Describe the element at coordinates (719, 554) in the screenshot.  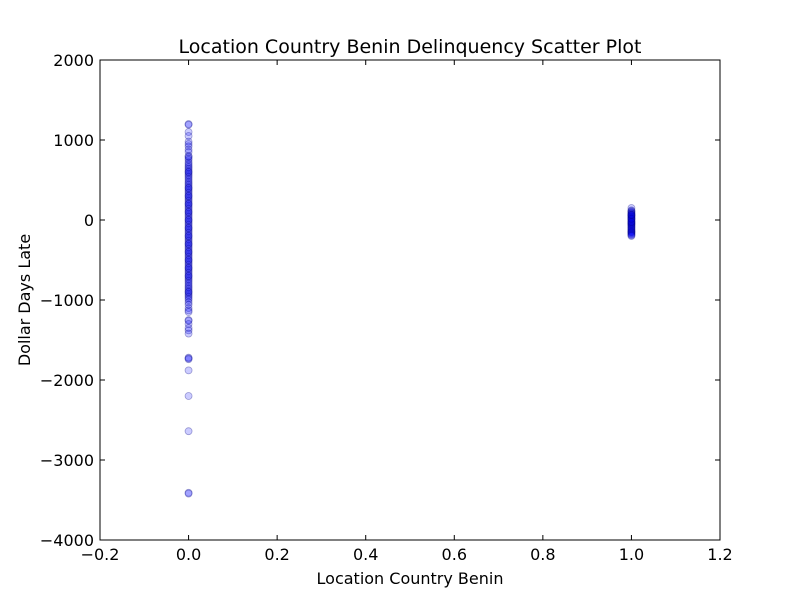
I see `x-tick-label: 1.2` at that location.